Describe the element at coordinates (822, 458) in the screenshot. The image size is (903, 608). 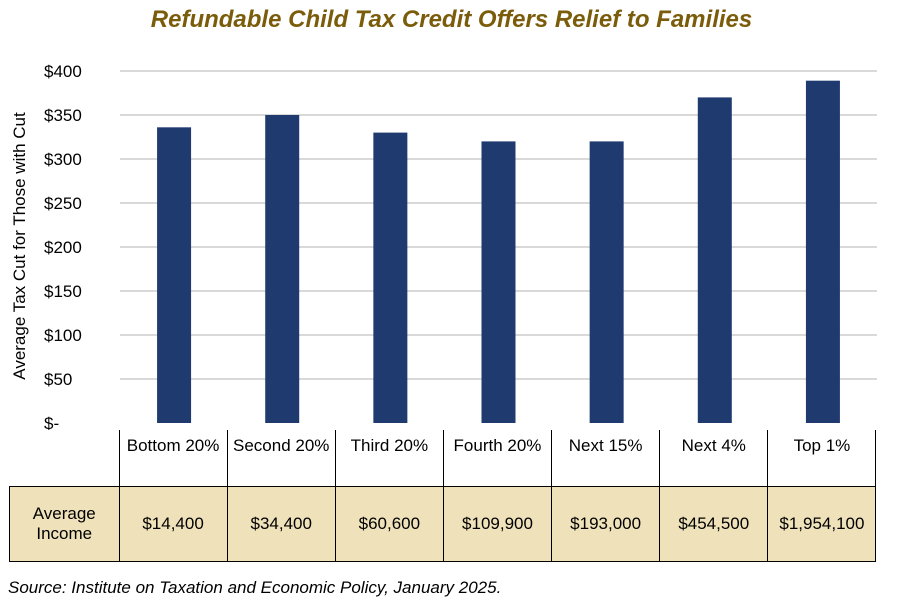
I see `category-label: Top 1%` at that location.